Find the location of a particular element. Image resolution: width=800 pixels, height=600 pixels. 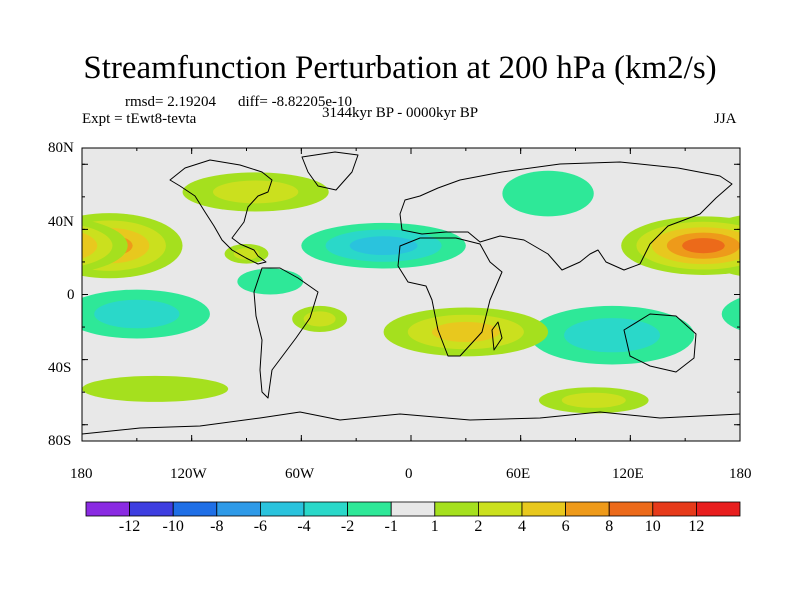

season-label: JJA is located at coordinates (725, 119).